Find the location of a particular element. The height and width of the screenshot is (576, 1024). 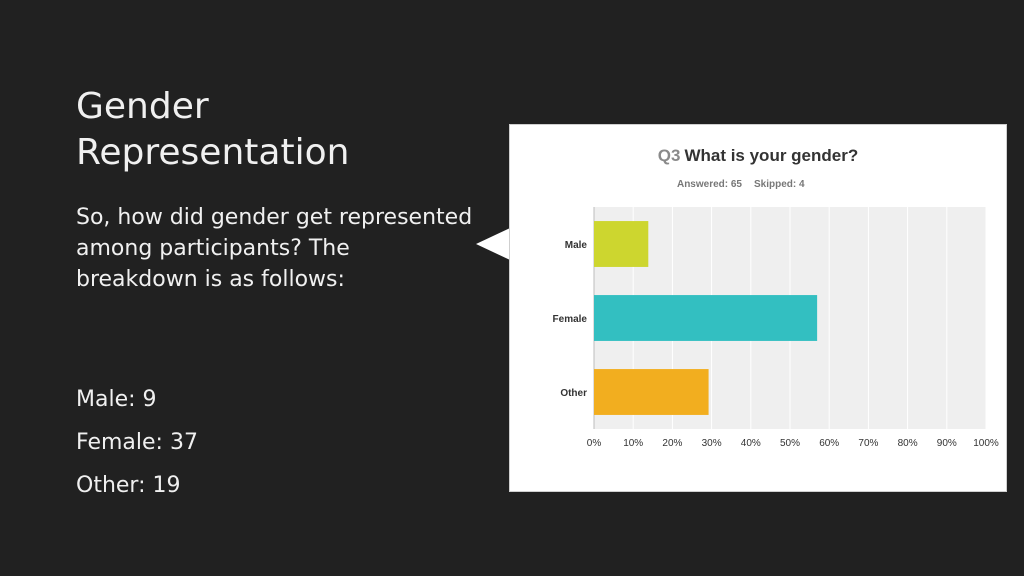

stats-list: Male: 9 Female: 37 Other: 19 is located at coordinates (137, 442).